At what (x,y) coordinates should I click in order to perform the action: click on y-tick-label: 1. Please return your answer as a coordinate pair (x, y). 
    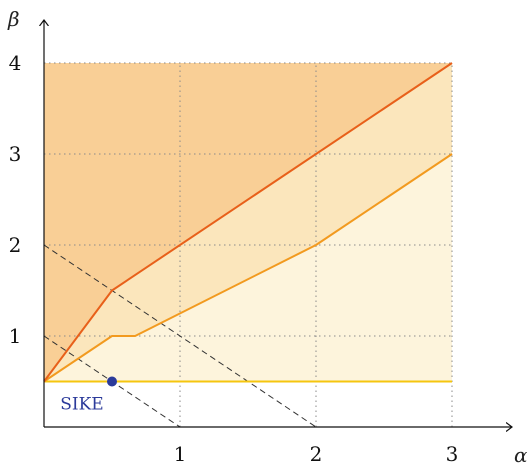
    Looking at the image, I should click on (15, 336).